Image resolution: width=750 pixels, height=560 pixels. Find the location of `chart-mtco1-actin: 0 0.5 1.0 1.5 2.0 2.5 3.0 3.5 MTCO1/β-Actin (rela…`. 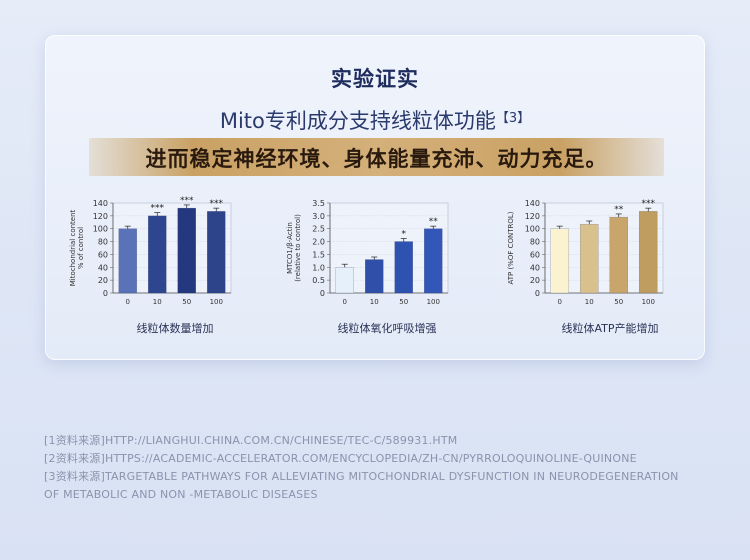

chart-mtco1-actin: 0 0.5 1.0 1.5 2.0 2.5 3.0 3.5 MTCO1/β-Actin (rela… is located at coordinates (367, 252).